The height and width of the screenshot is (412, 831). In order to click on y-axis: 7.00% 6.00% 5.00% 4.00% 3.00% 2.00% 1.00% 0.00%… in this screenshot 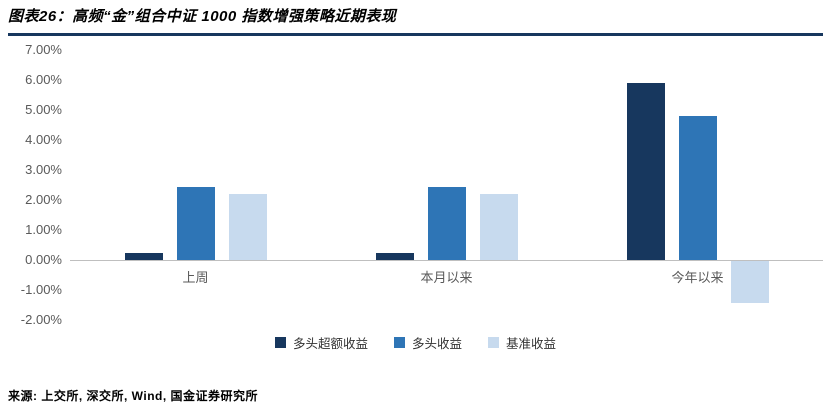, I will do `click(39, 184)`.